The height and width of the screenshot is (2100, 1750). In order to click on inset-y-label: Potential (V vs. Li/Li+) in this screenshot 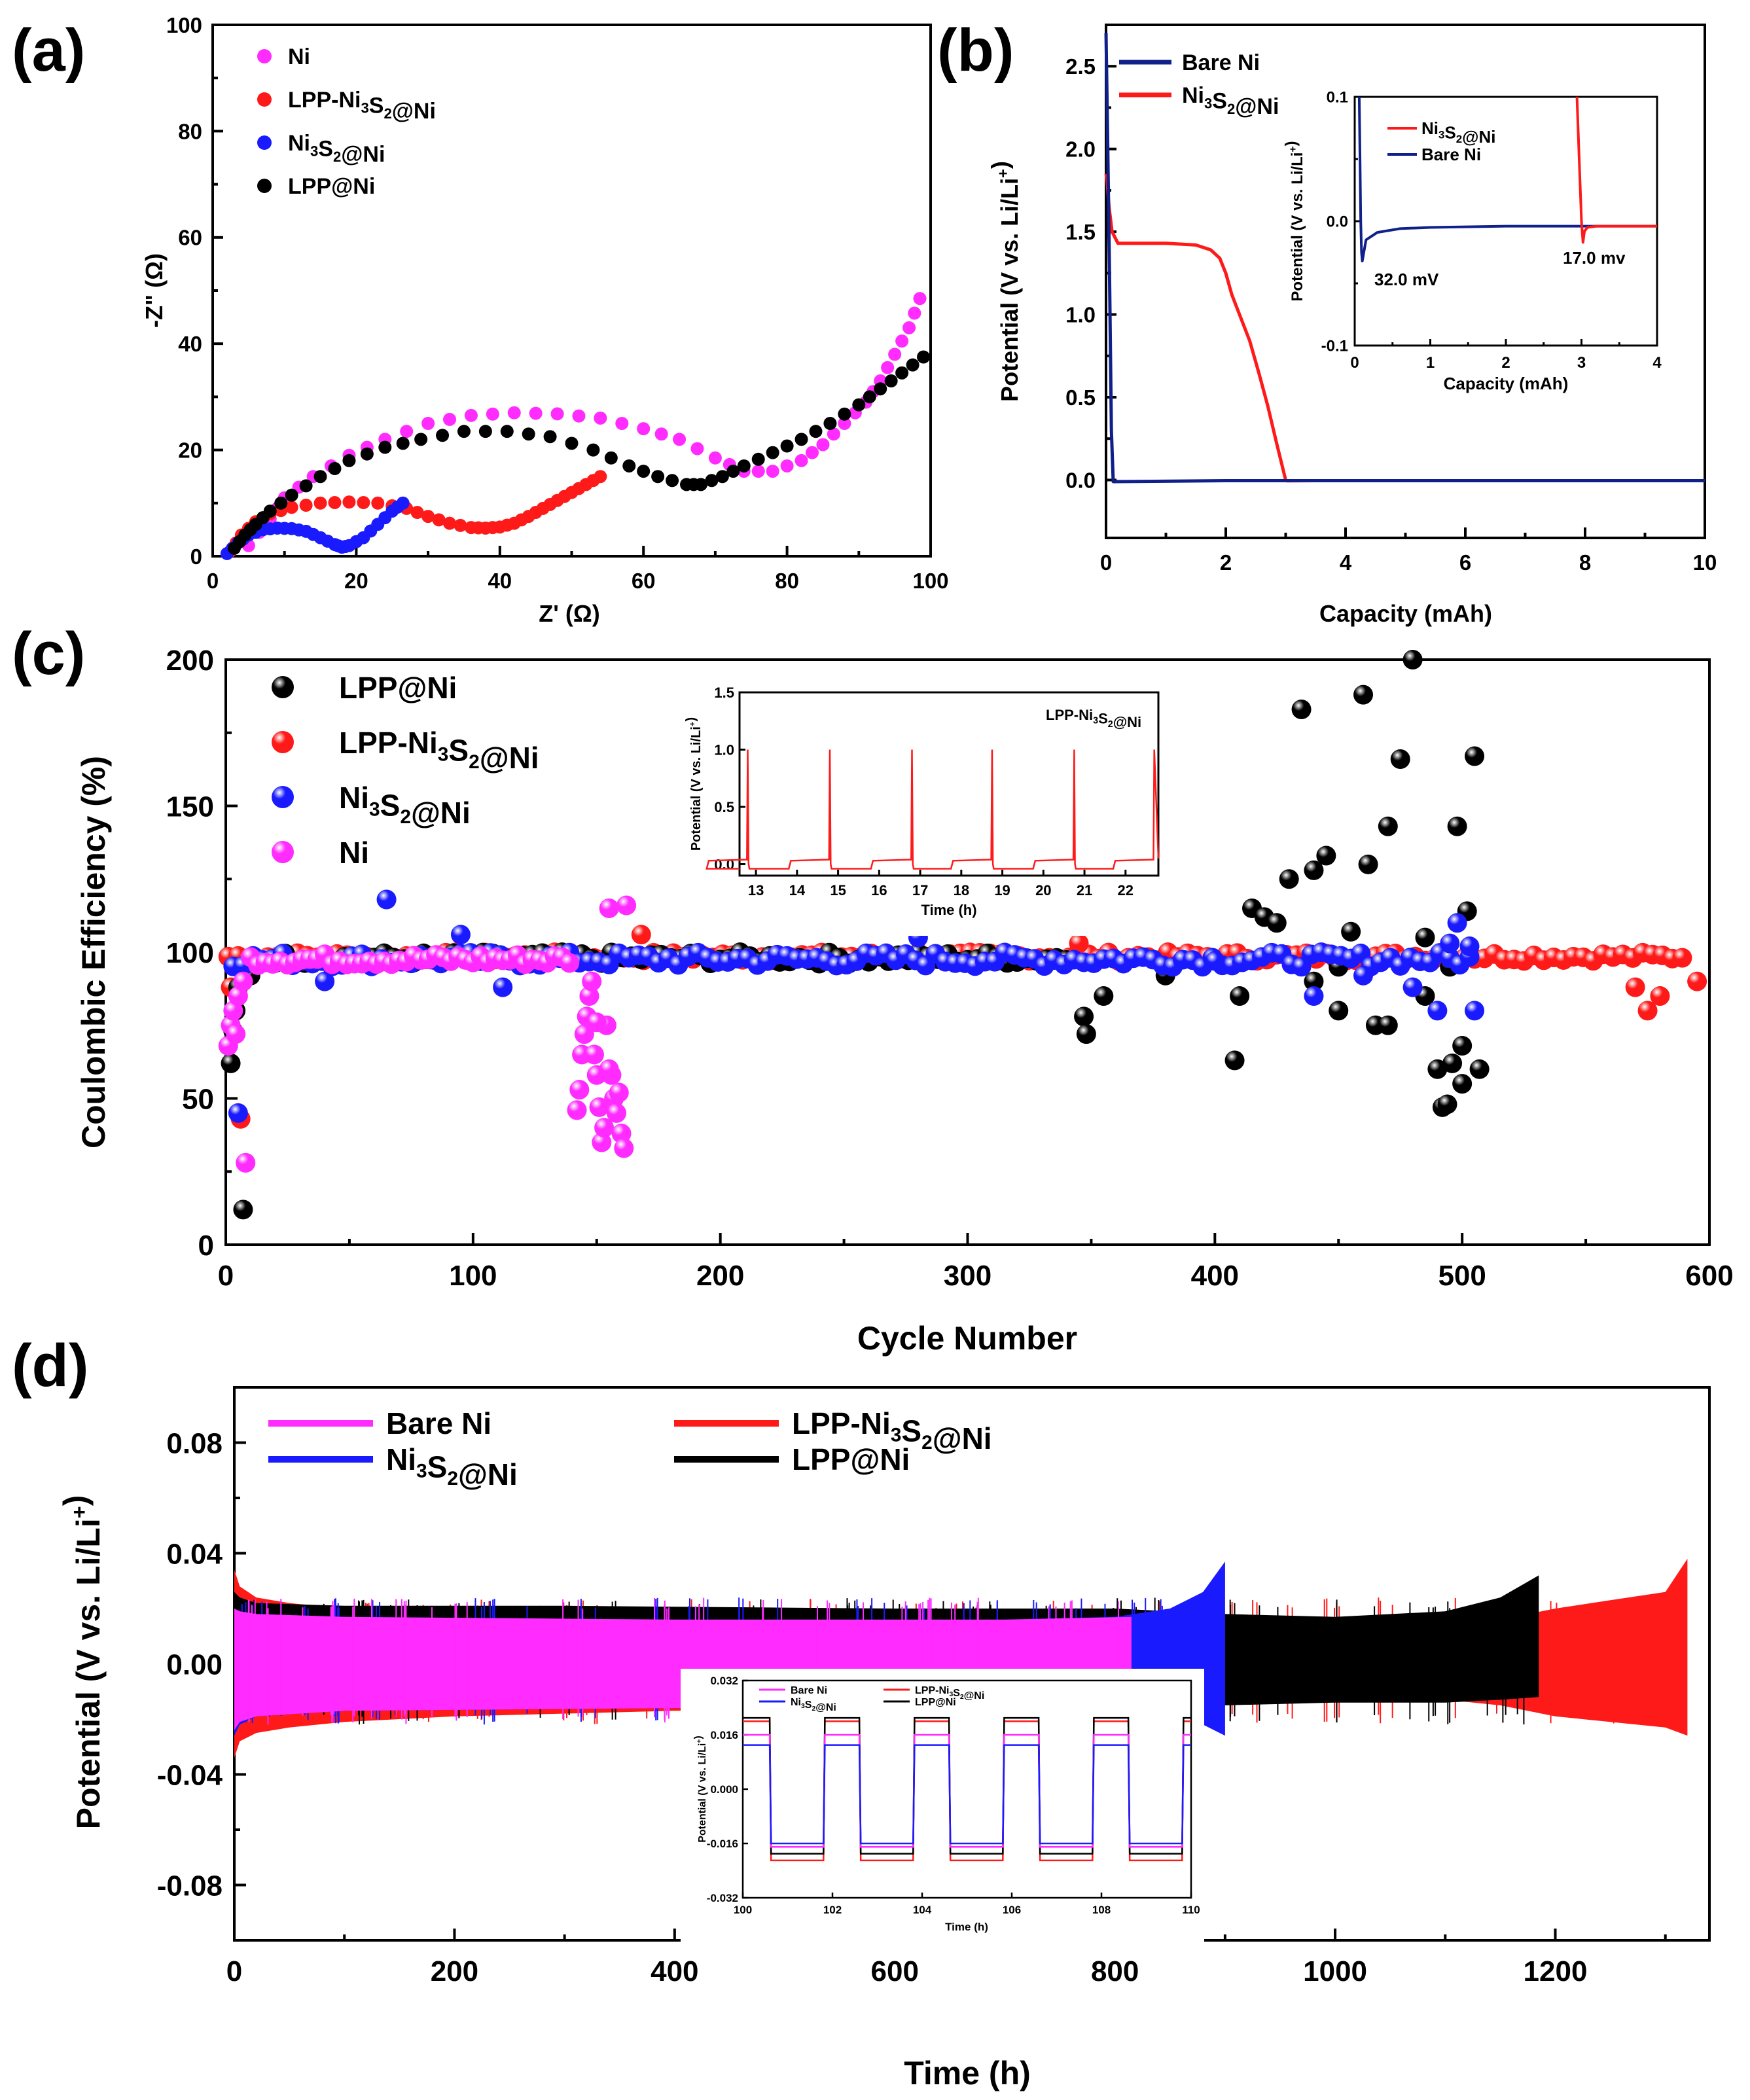, I will do `click(700, 1788)`.